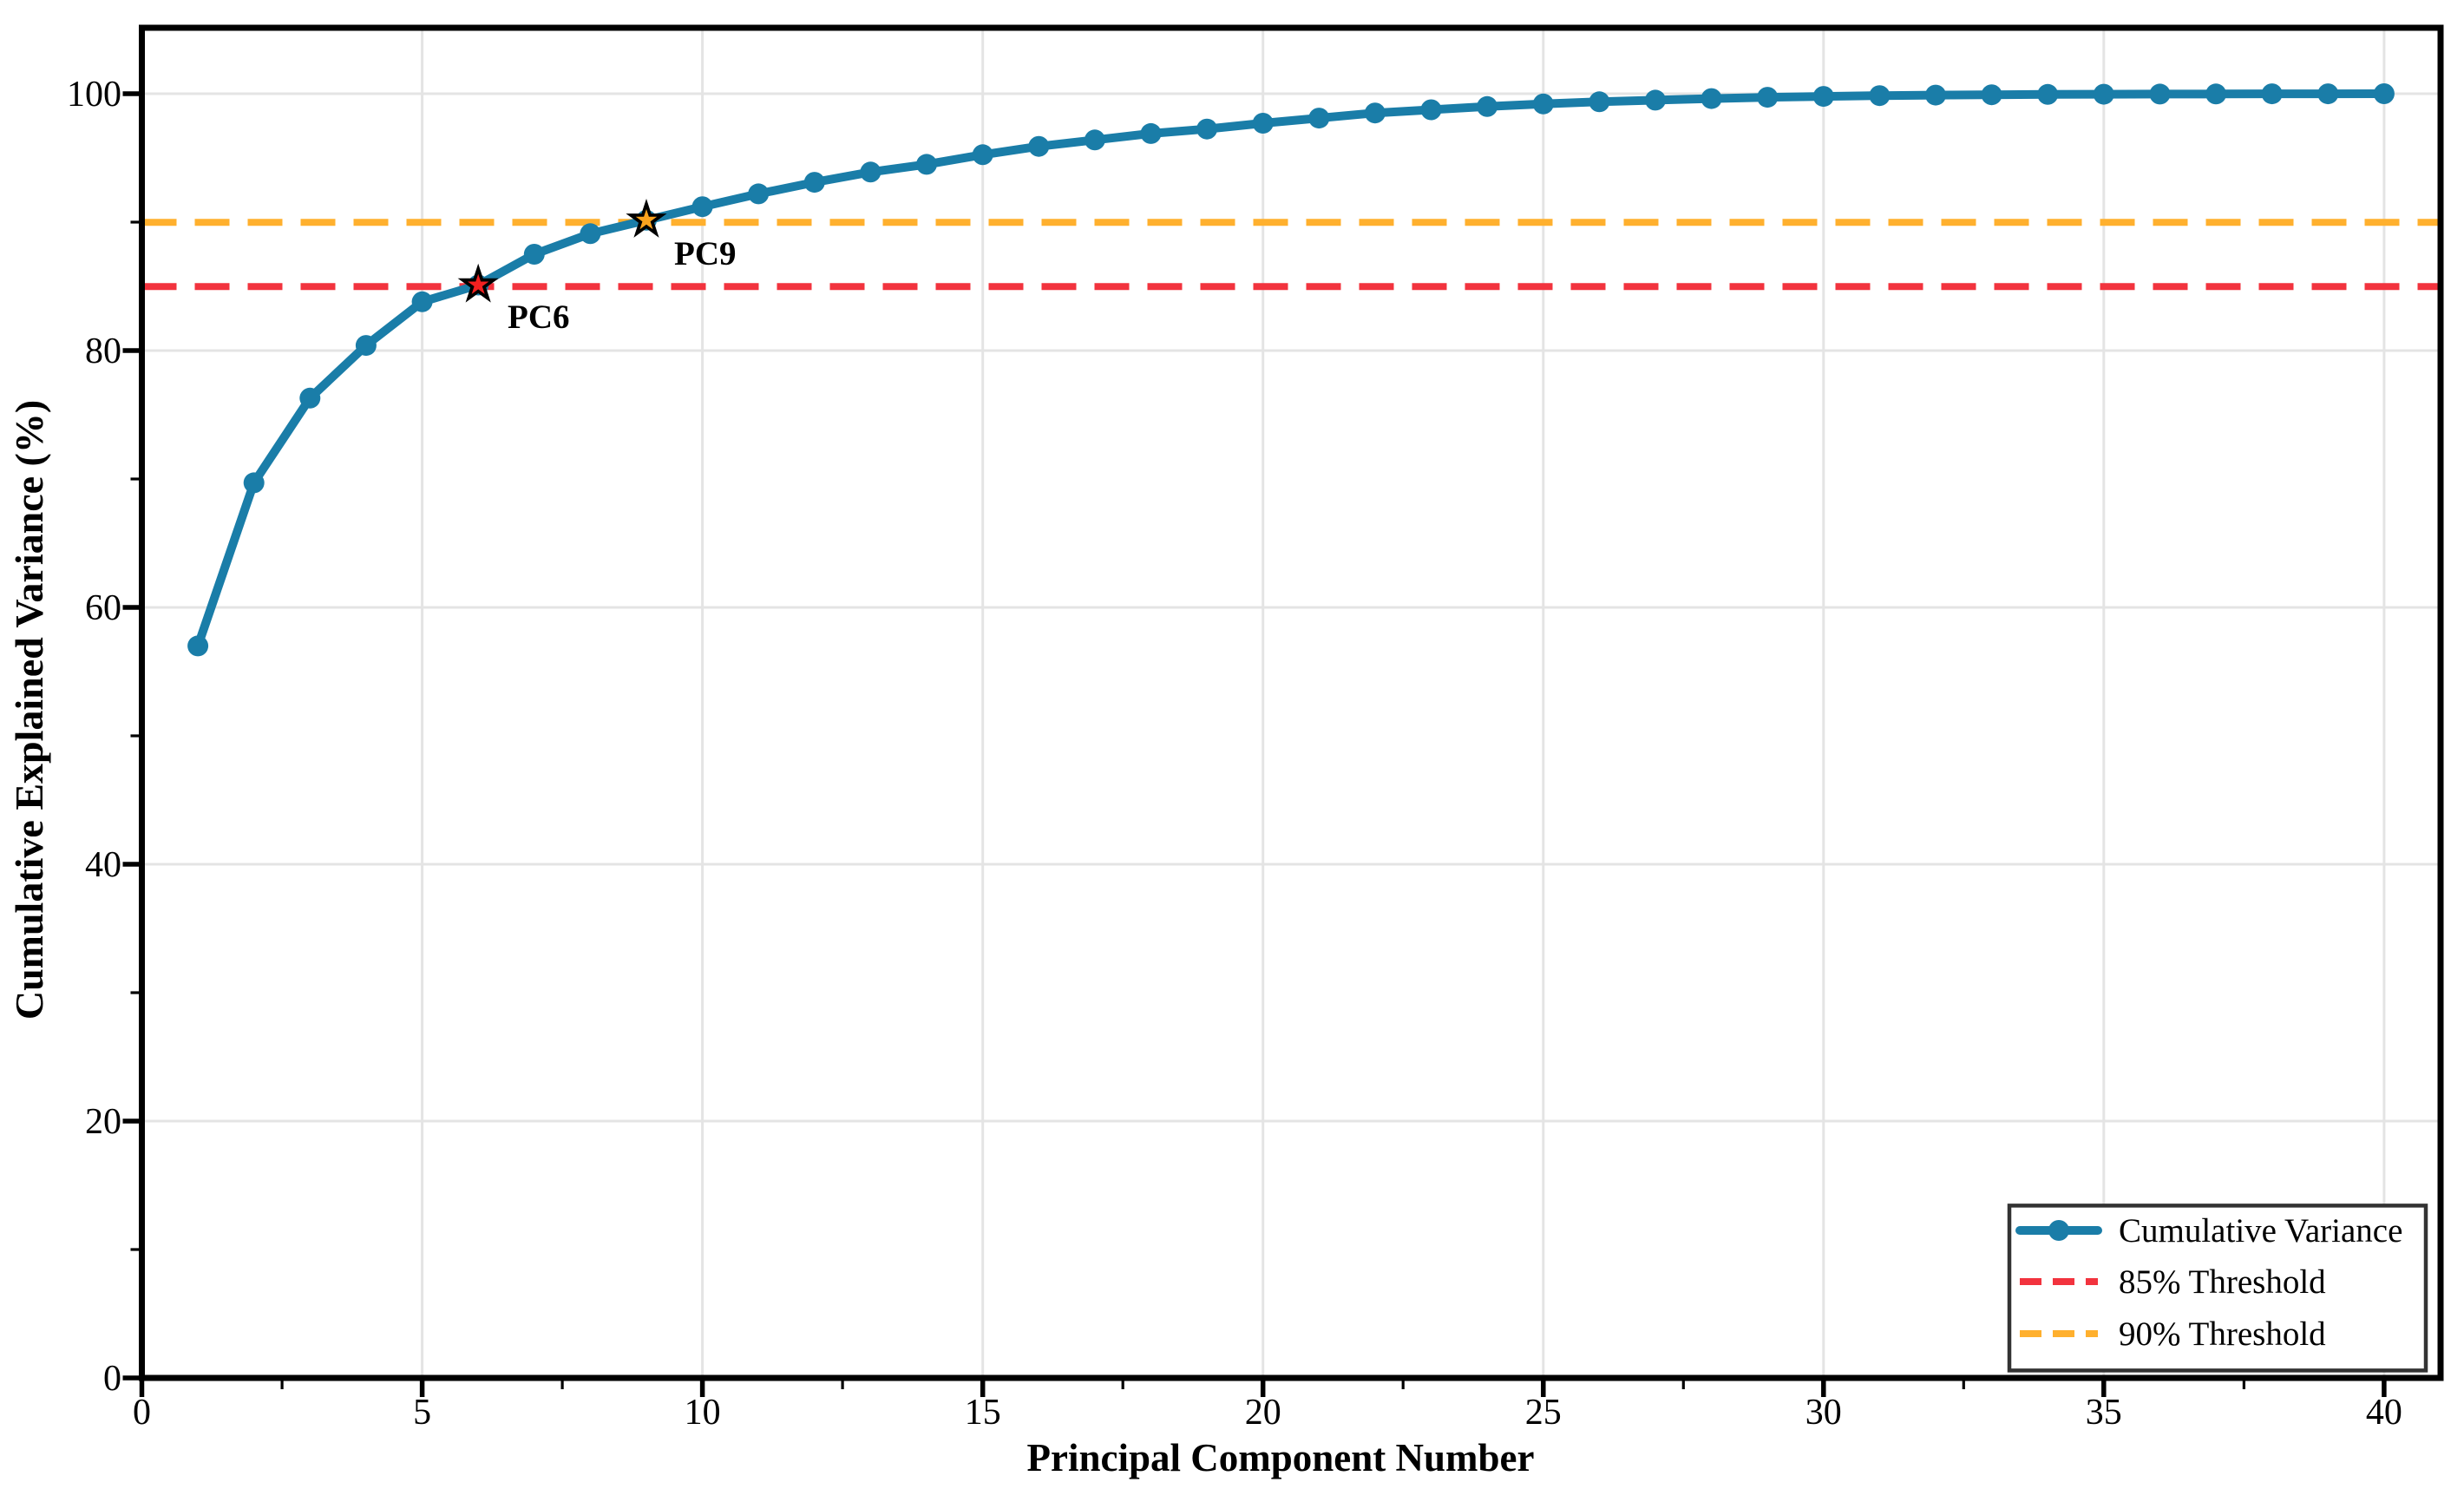  I want to click on svg-text: PC9, so click(705, 253).